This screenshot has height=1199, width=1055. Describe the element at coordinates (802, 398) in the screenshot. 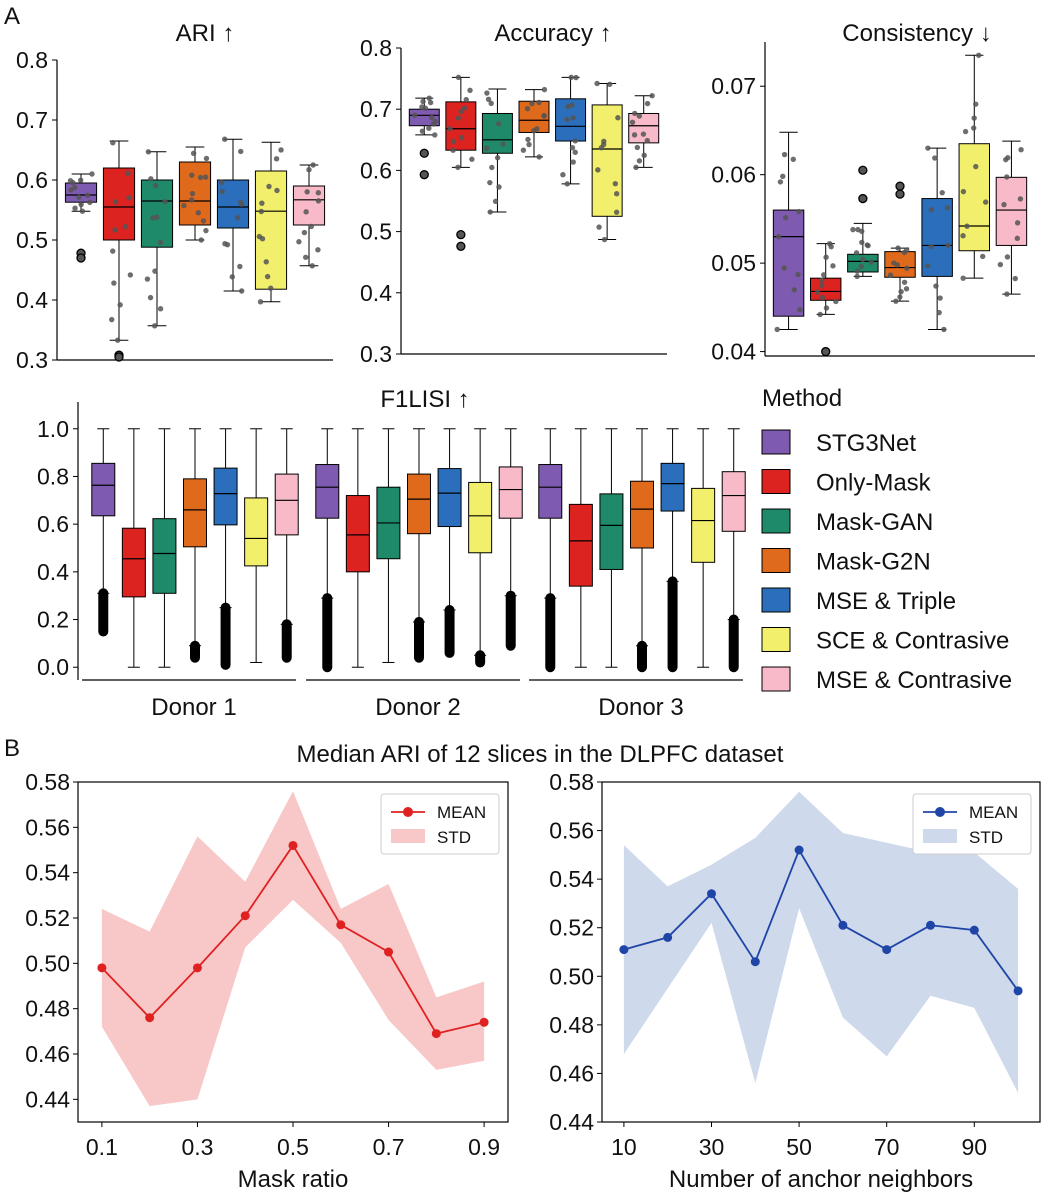

I see `legend-title: Method` at that location.